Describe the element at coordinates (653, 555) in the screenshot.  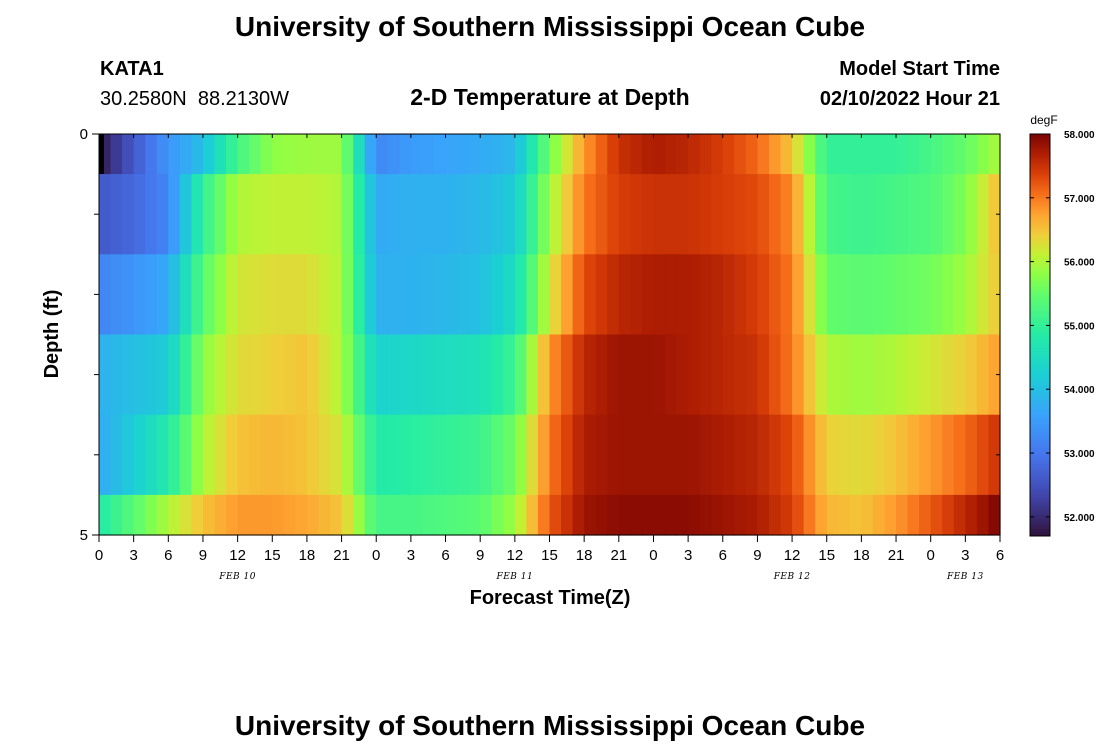
I see `x-tick-label: 0` at that location.